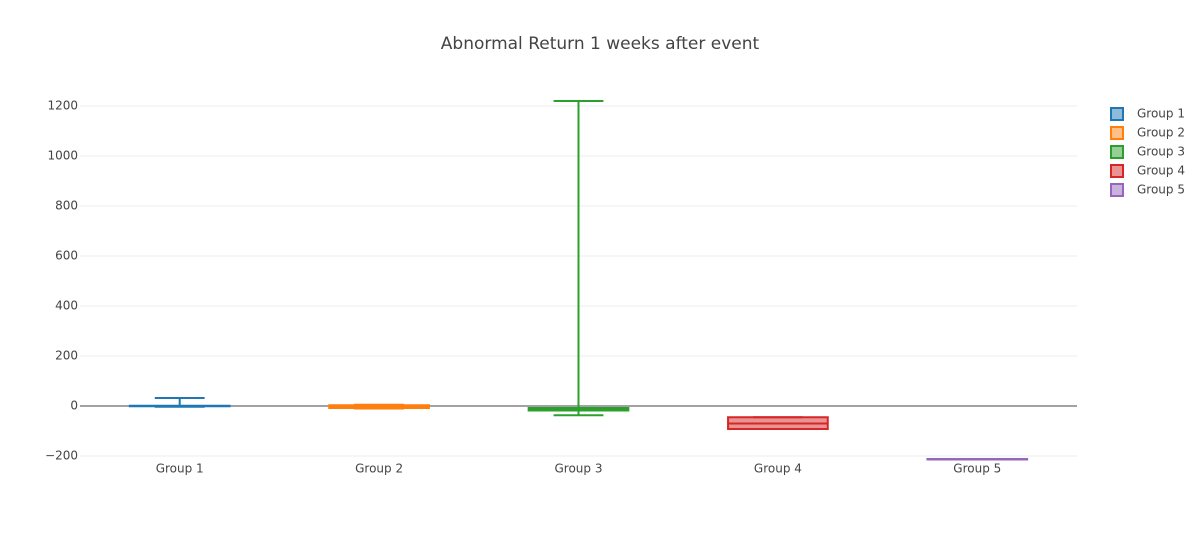 The height and width of the screenshot is (540, 1200). I want to click on legend-label: Group 3, so click(1161, 152).